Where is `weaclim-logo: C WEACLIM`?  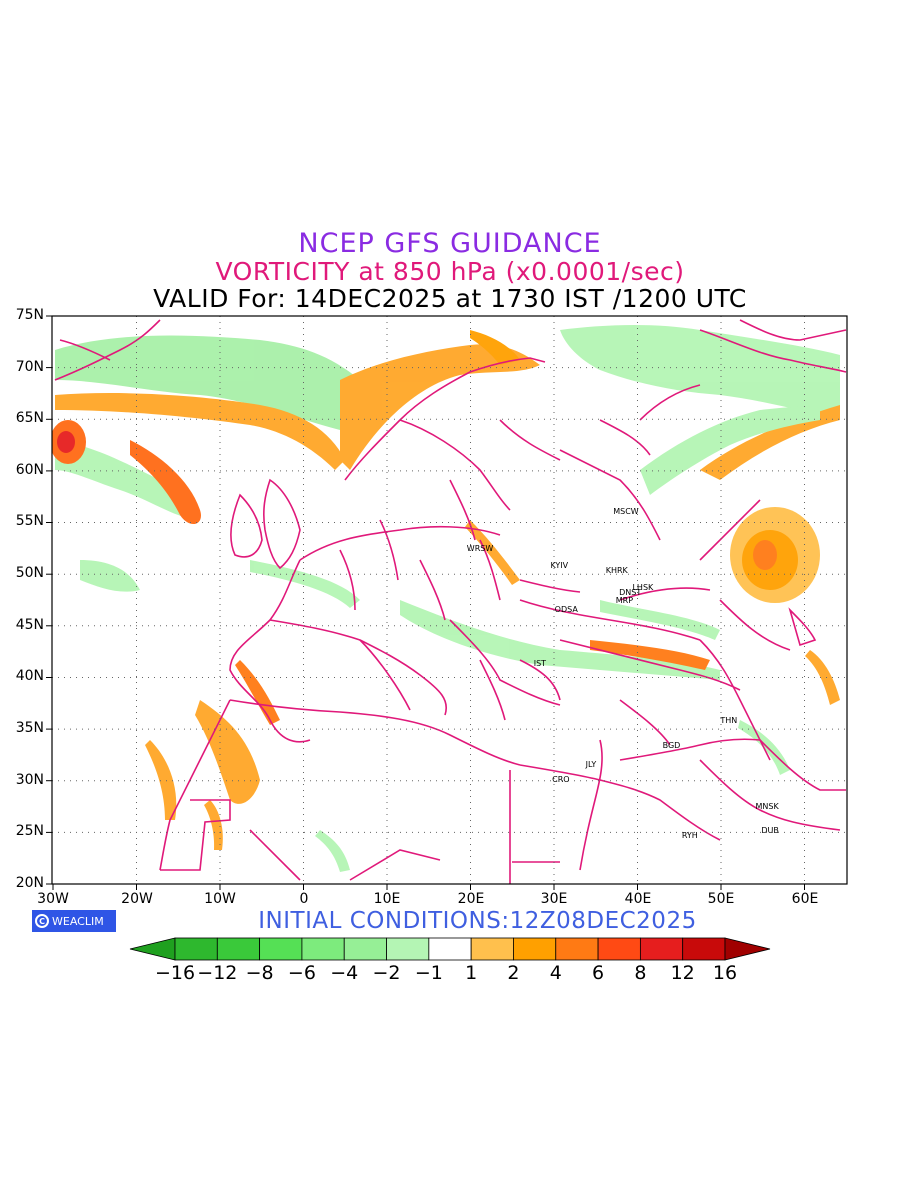
weaclim-logo: C WEACLIM is located at coordinates (74, 921).